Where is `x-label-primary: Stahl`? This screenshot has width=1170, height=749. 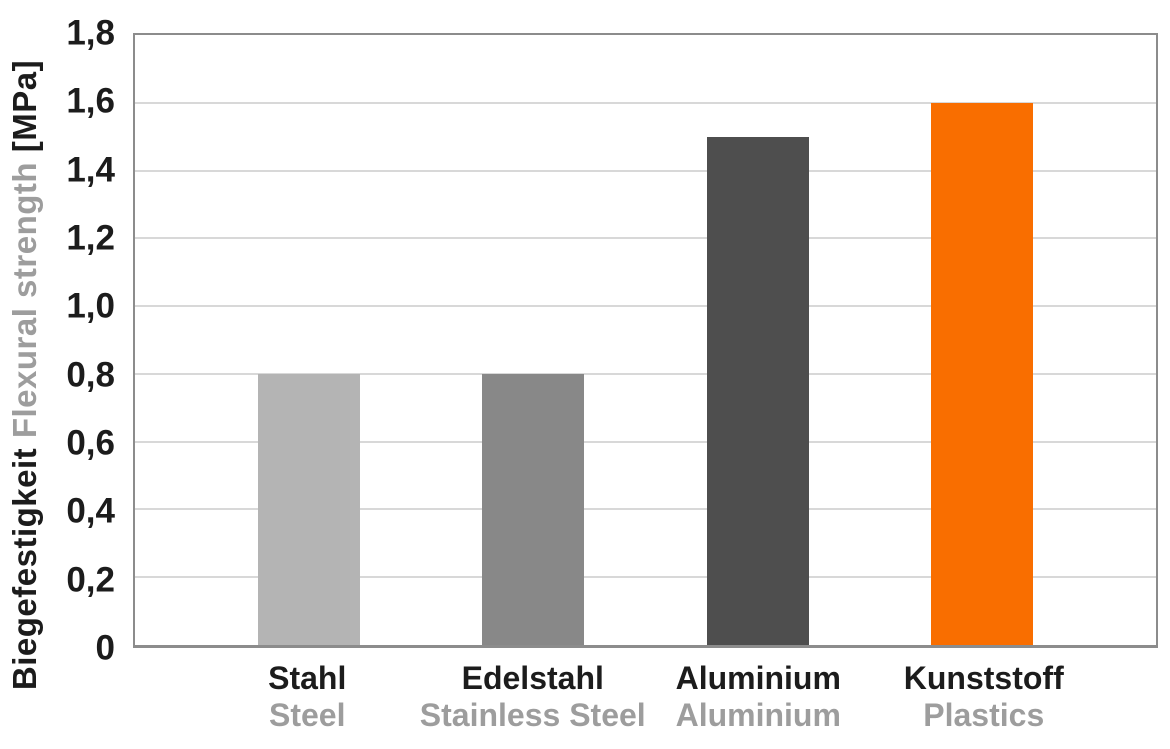 x-label-primary: Stahl is located at coordinates (307, 678).